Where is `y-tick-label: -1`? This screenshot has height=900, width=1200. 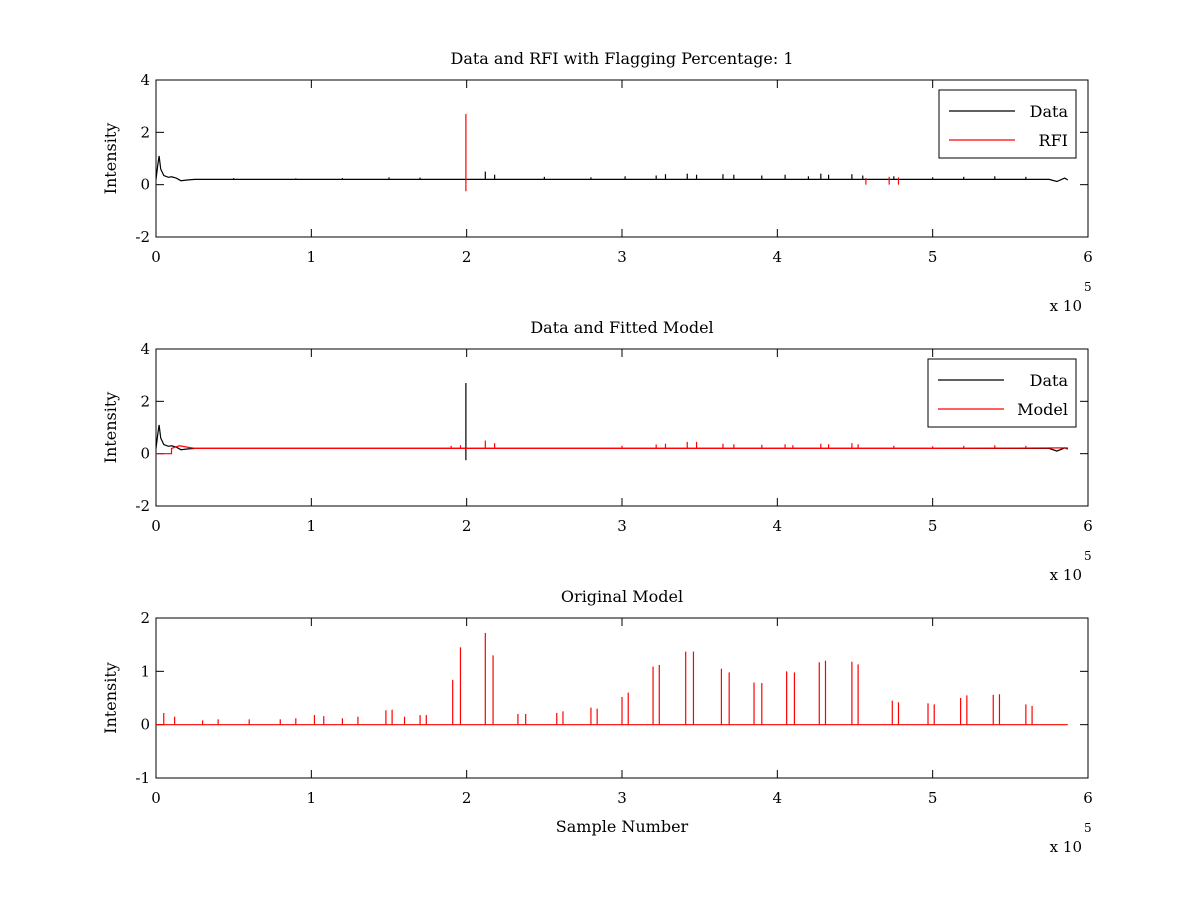
y-tick-label: -1 is located at coordinates (142, 778).